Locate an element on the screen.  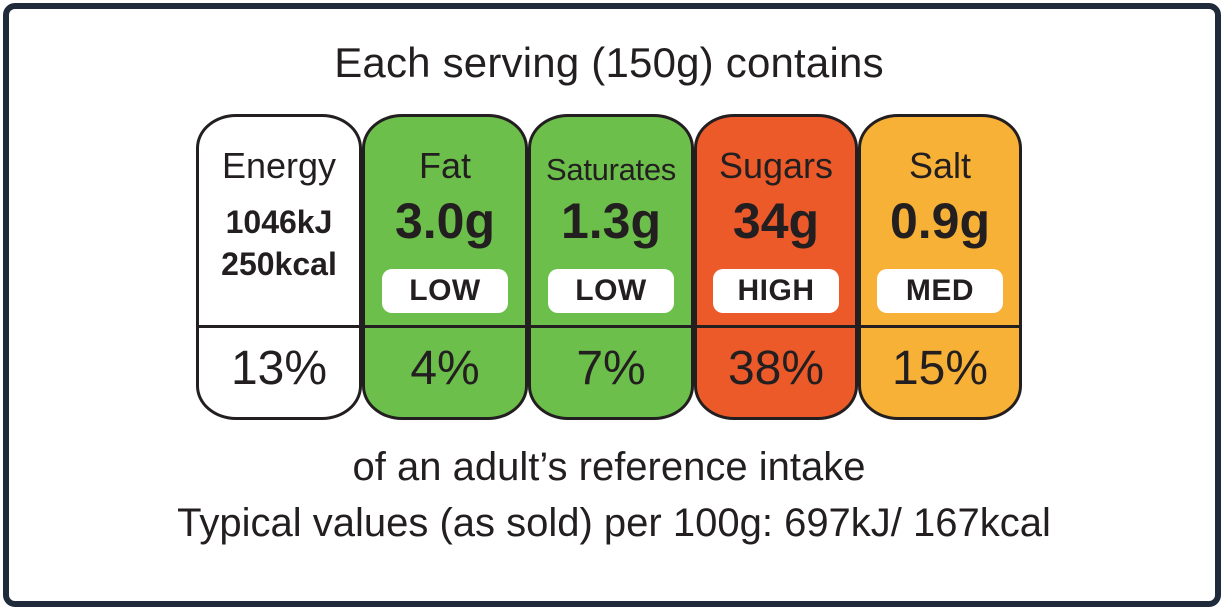
panel-sugars-amount: 34g is located at coordinates (776, 221).